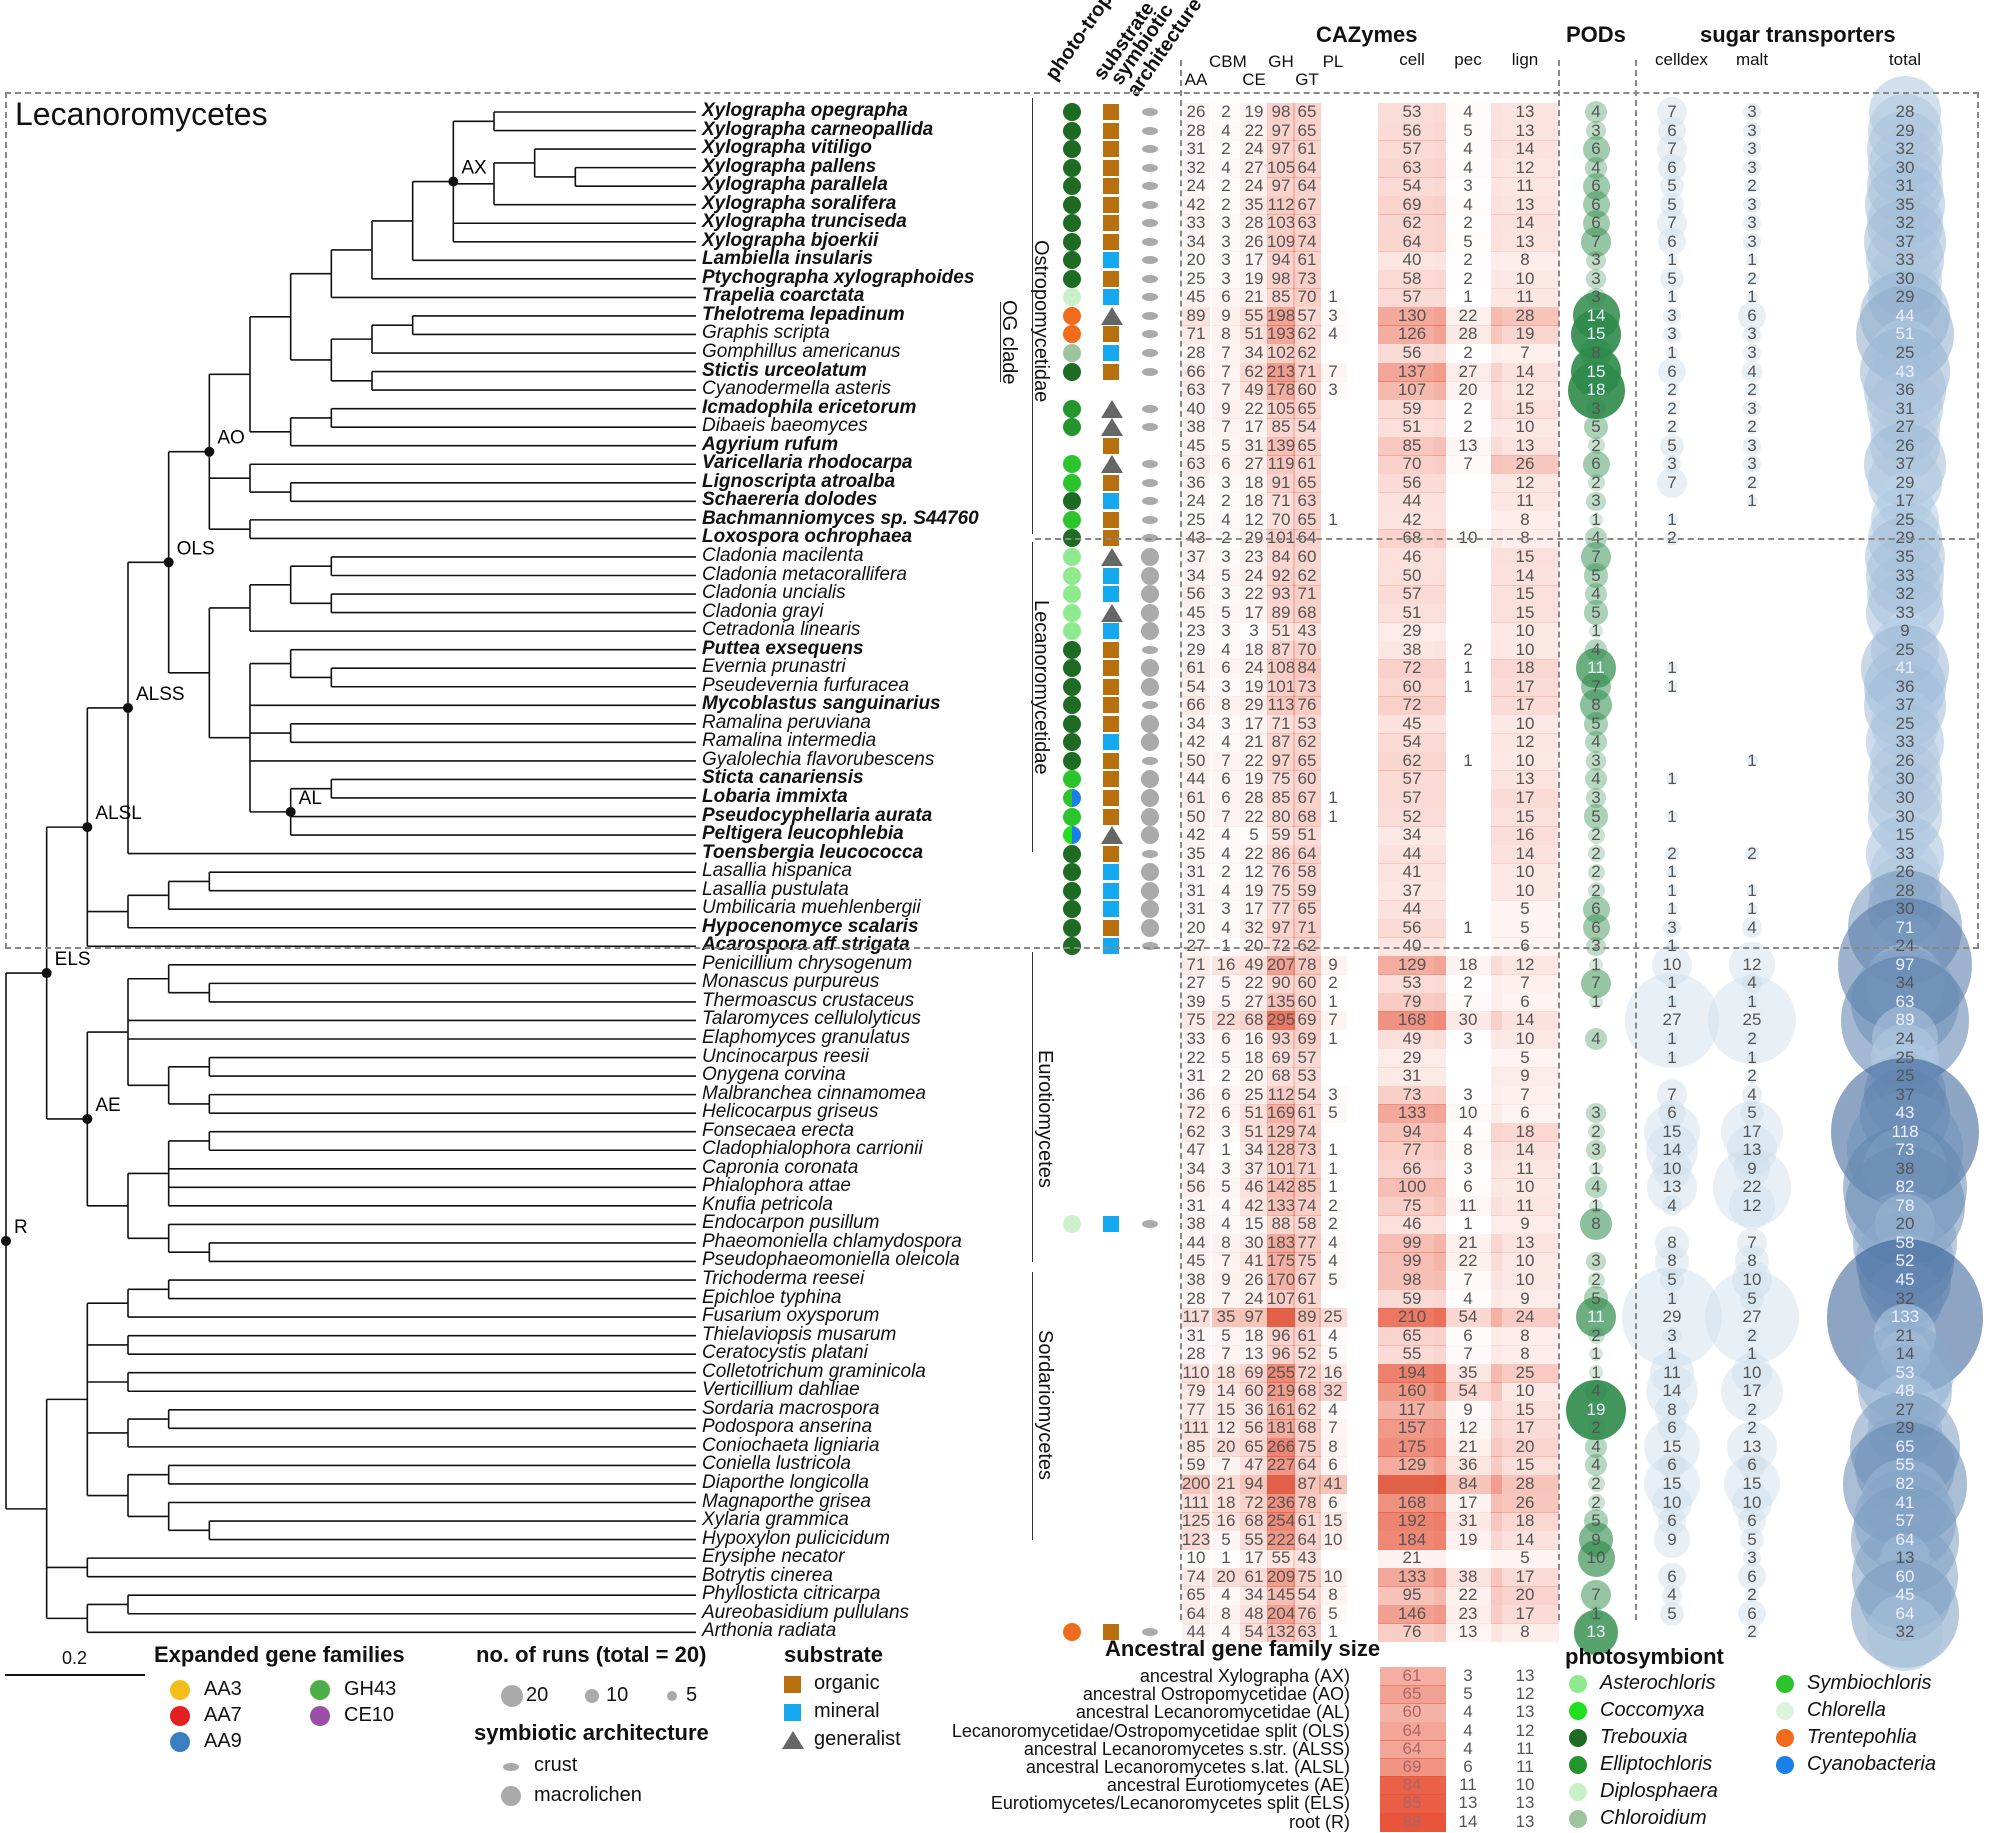 The height and width of the screenshot is (1833, 2003). What do you see at coordinates (1468, 1409) in the screenshot?
I see `value-pec: 9` at bounding box center [1468, 1409].